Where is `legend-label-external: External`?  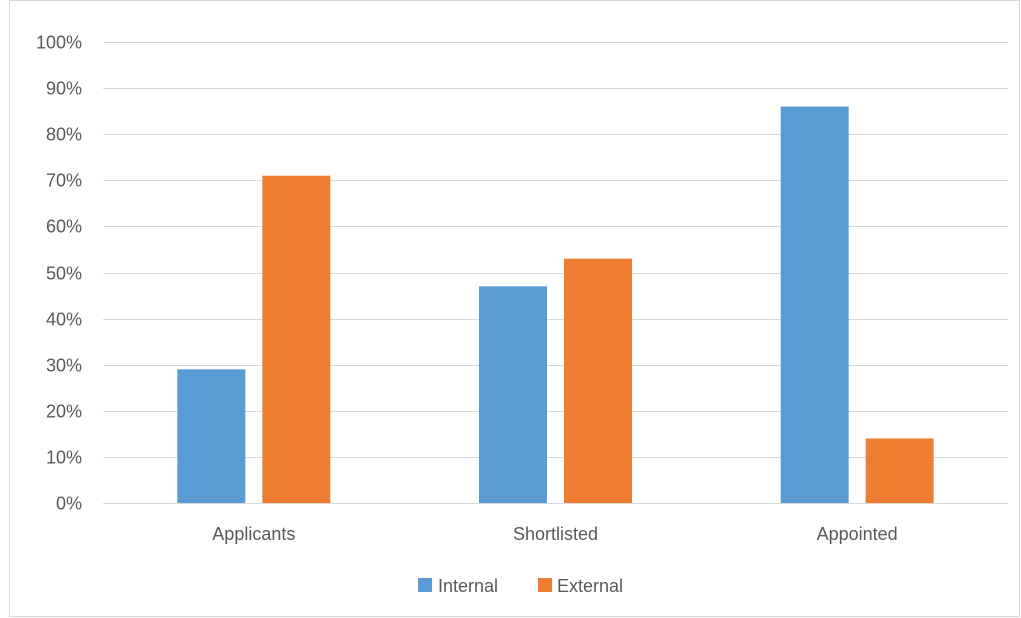 legend-label-external: External is located at coordinates (590, 586).